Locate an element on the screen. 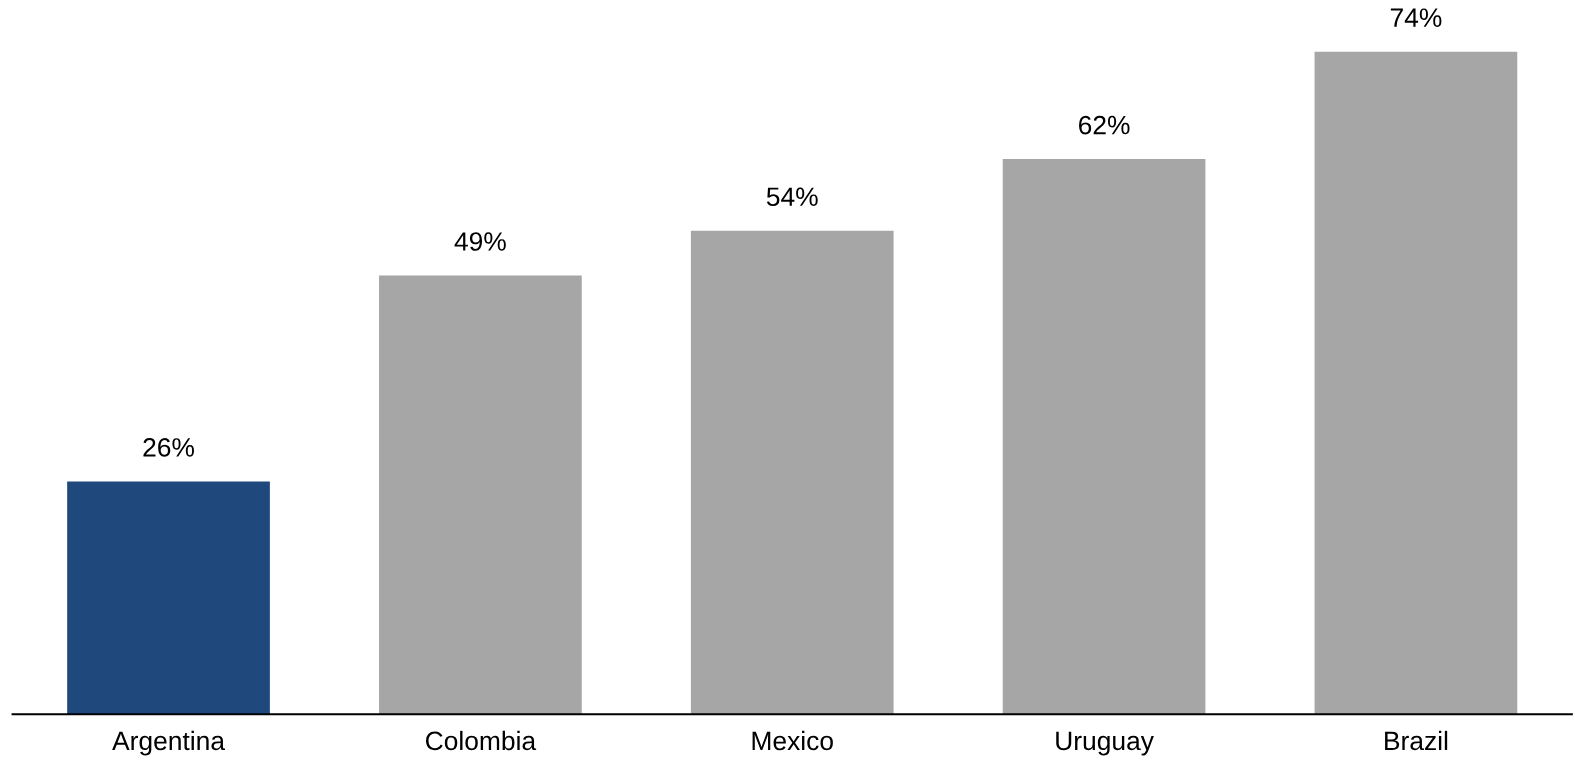  x-tick-label: Colombia is located at coordinates (481, 740).